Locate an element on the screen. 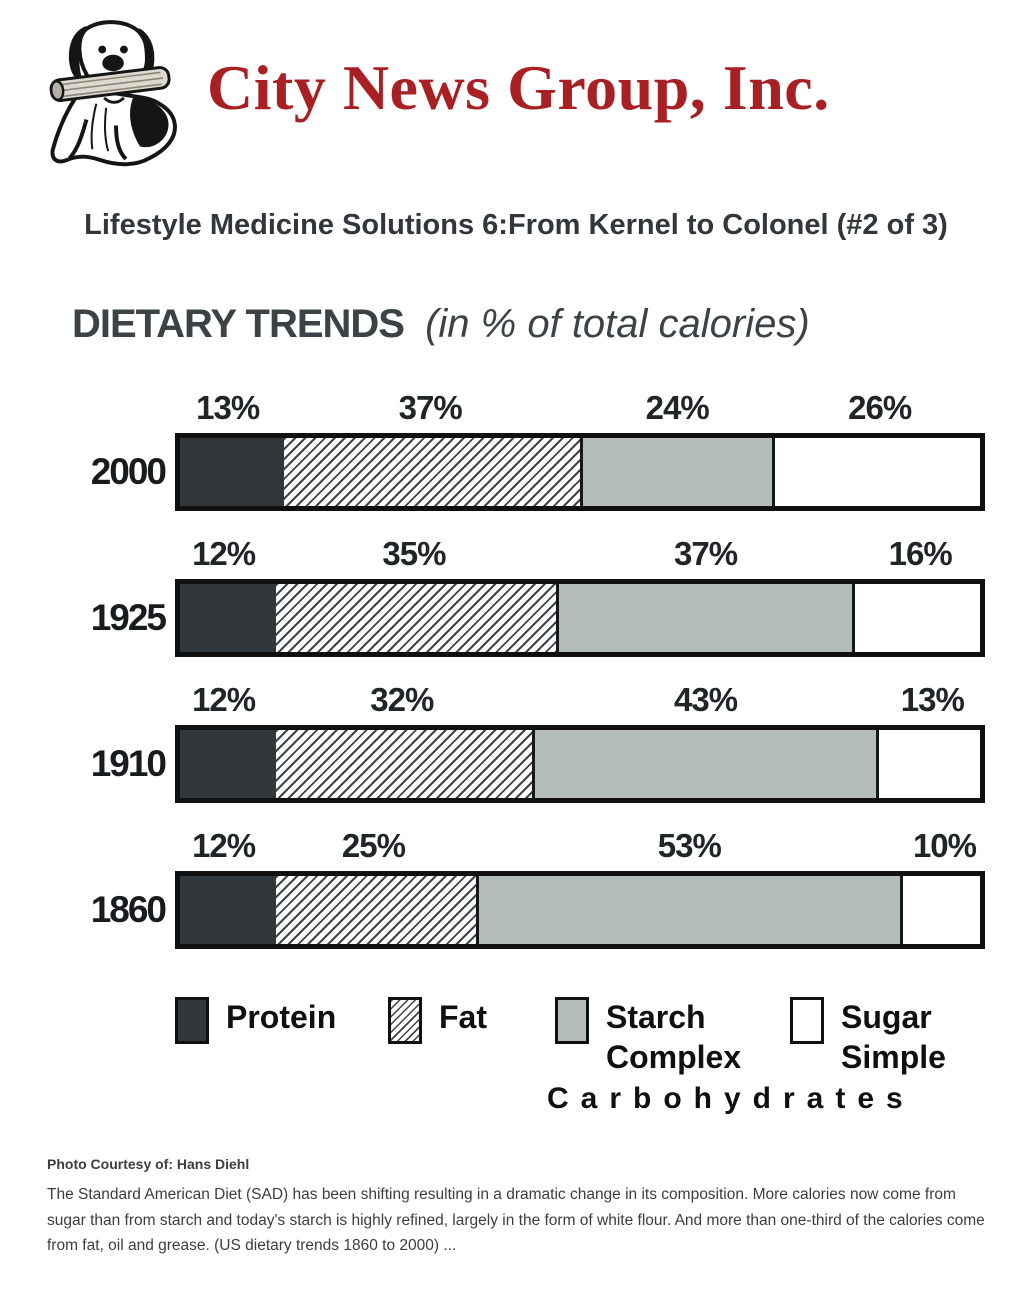 This screenshot has height=1315, width=1032. legend-swatch-starch-icon is located at coordinates (572, 1020).